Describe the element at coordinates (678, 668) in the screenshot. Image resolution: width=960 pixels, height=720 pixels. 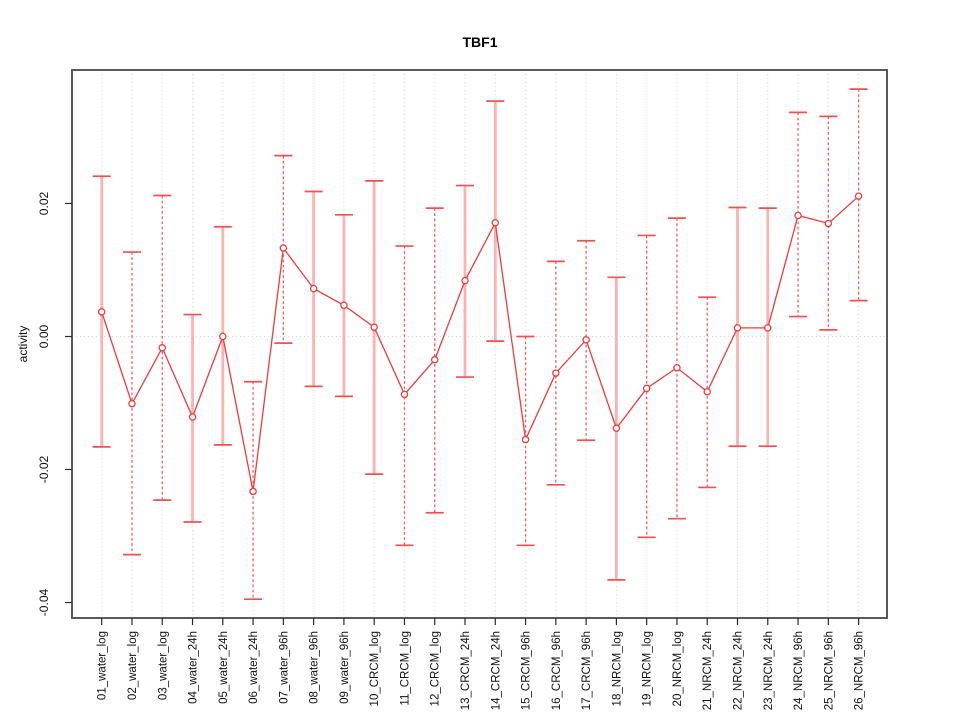
I see `x-tick-label: 20_NRCM_log` at that location.